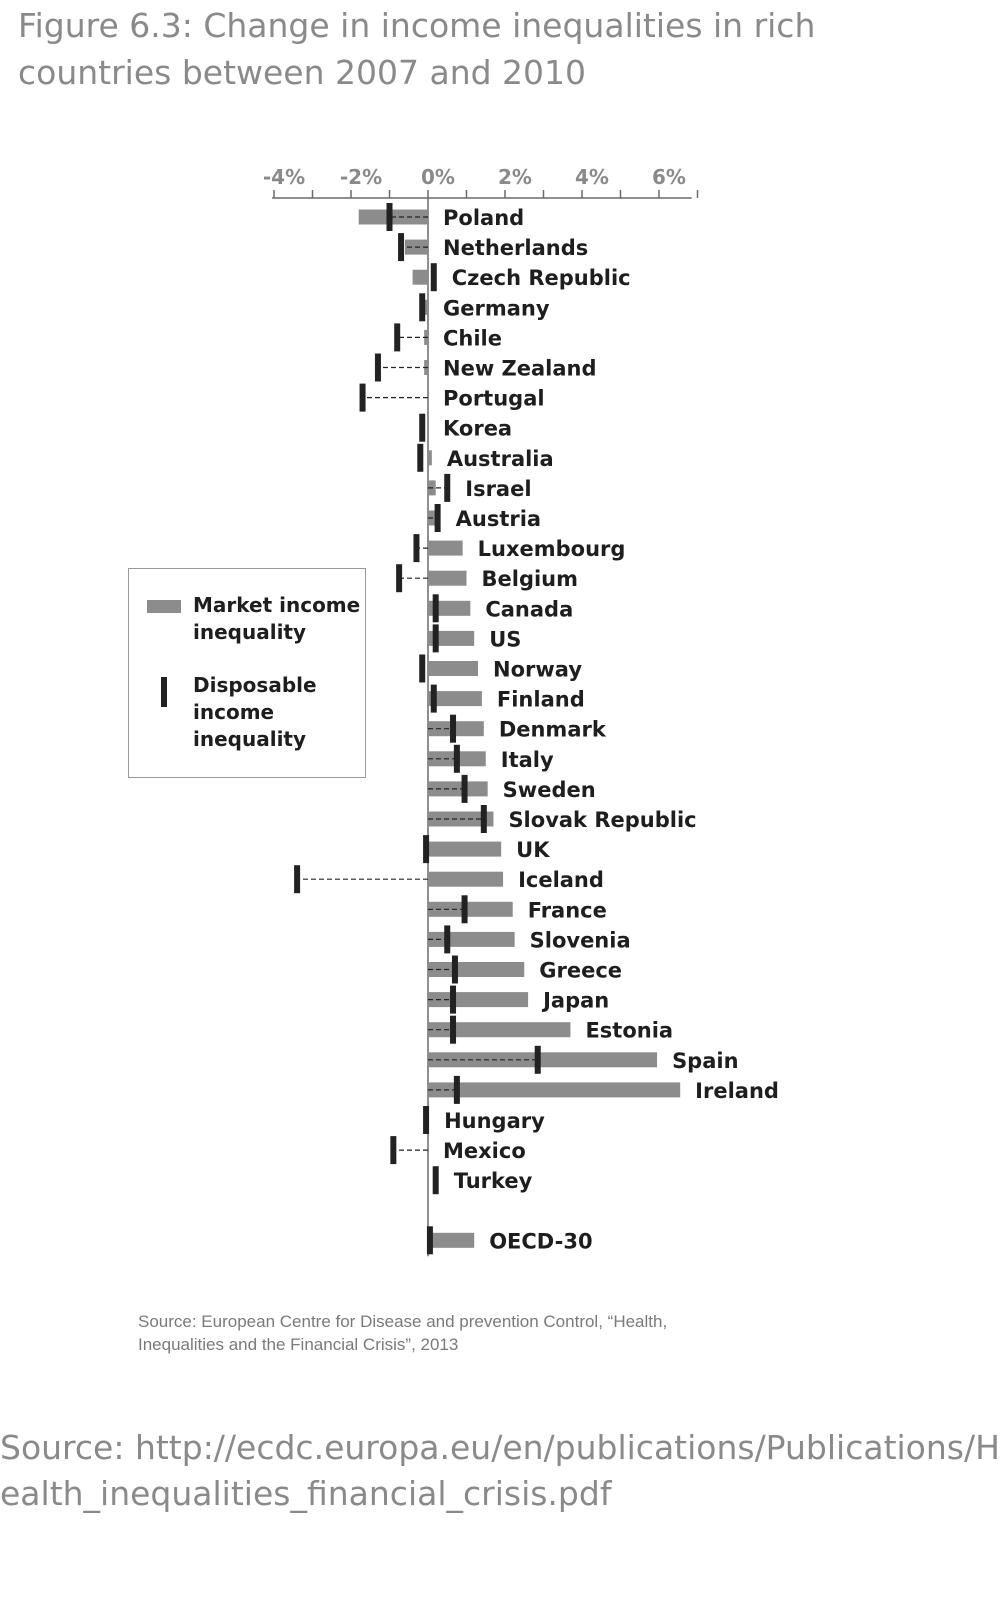 This screenshot has width=1000, height=1617. Describe the element at coordinates (456, 758) in the screenshot. I see `marker-disposable-income-italy` at that location.